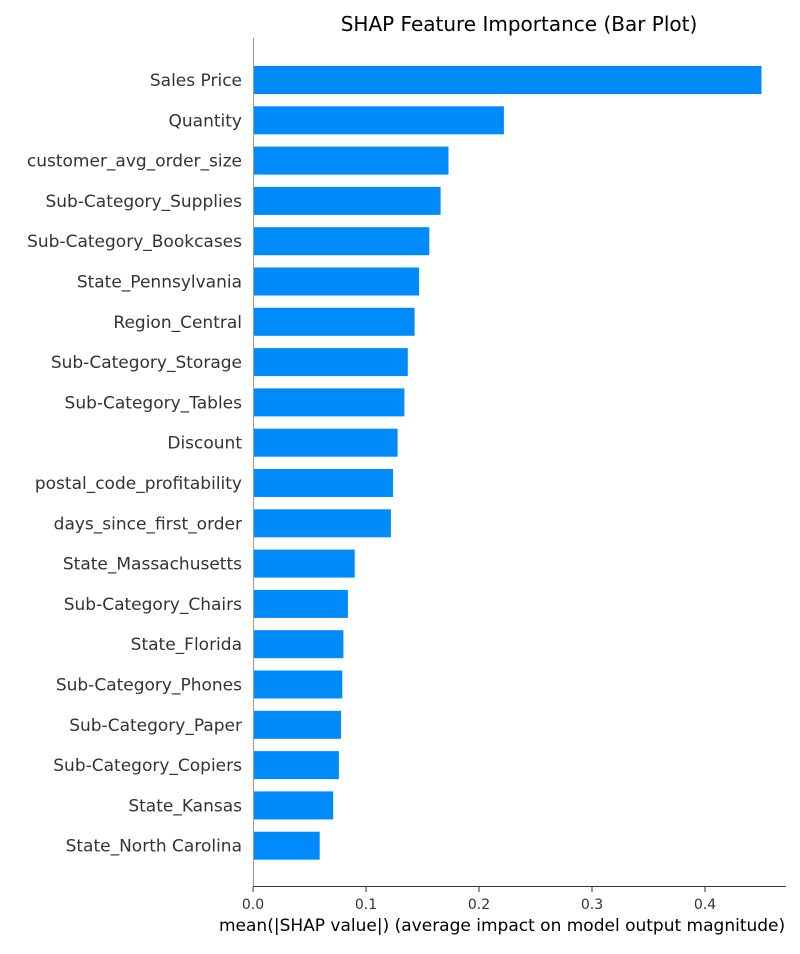  Describe the element at coordinates (186, 645) in the screenshot. I see `y-tick-label: State_Florida` at that location.